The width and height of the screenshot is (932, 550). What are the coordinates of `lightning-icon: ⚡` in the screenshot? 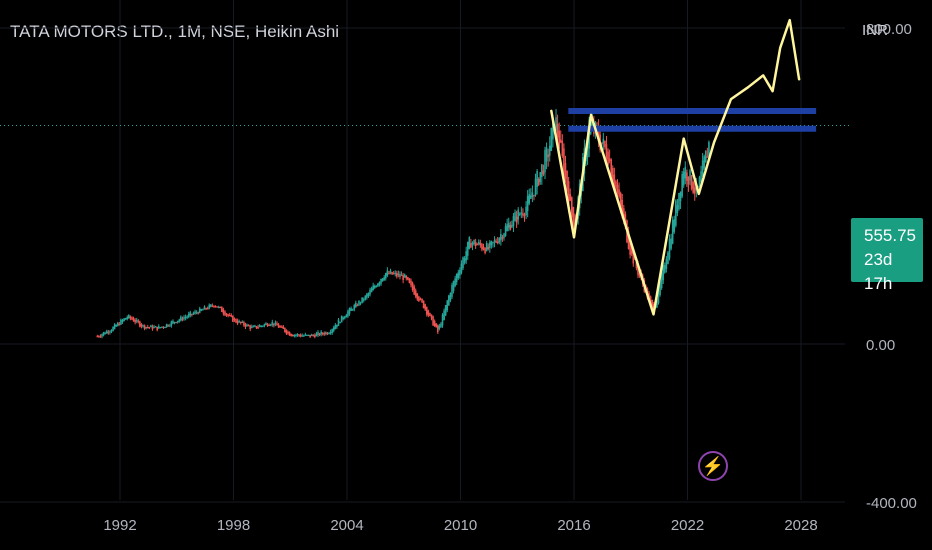 It's located at (713, 466).